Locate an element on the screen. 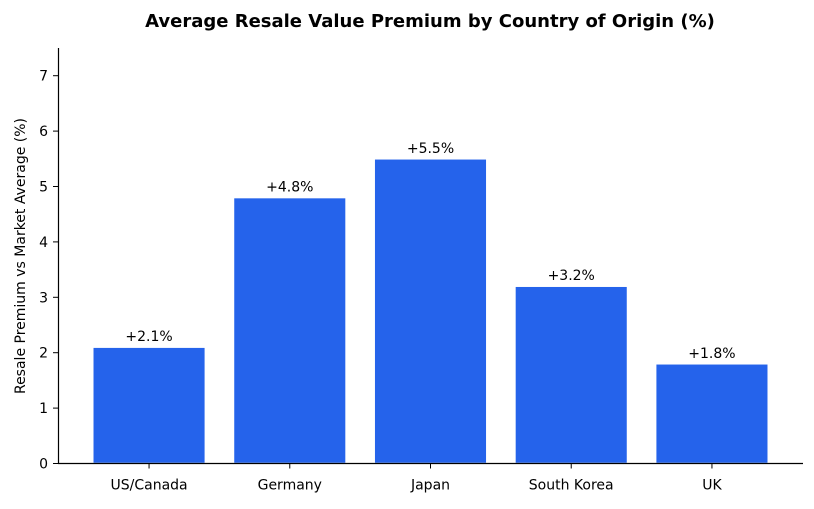 This screenshot has width=814, height=509. y-tick-label: 2 is located at coordinates (43, 354).